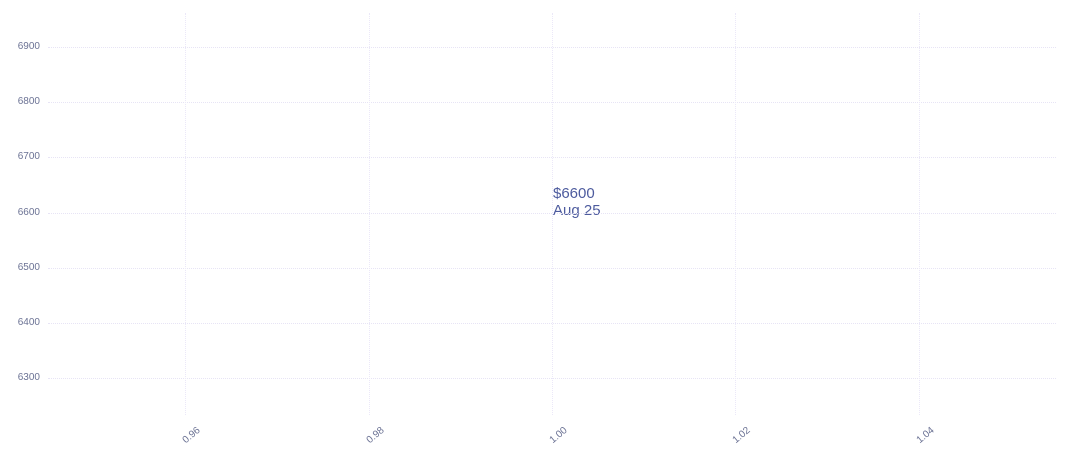 The width and height of the screenshot is (1070, 458). I want to click on y-axis-tick-label: 6300, so click(28, 377).